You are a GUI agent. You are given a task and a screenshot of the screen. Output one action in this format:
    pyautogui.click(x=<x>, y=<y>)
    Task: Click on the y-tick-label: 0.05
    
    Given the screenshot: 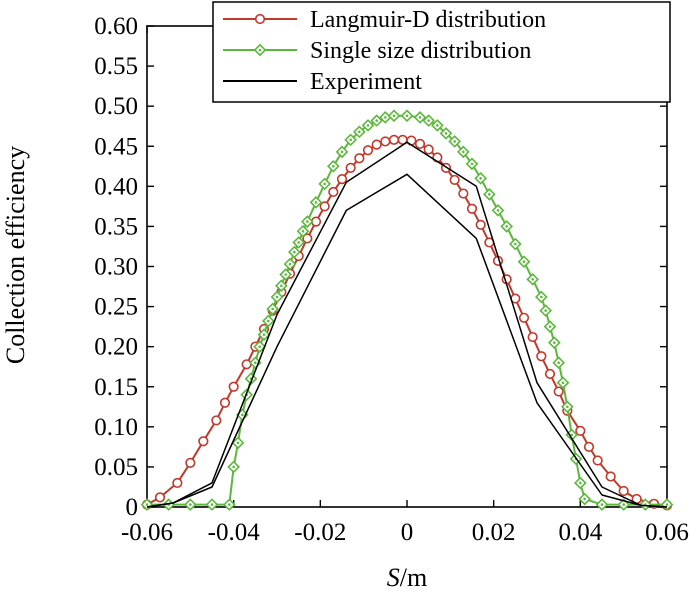 What is the action you would take?
    pyautogui.click(x=116, y=467)
    